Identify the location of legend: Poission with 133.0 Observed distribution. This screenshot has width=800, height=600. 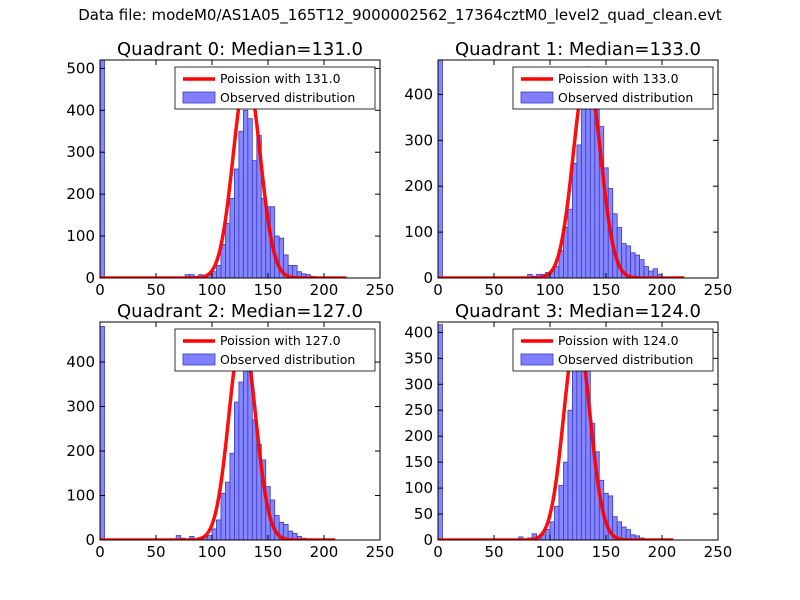
(613, 88).